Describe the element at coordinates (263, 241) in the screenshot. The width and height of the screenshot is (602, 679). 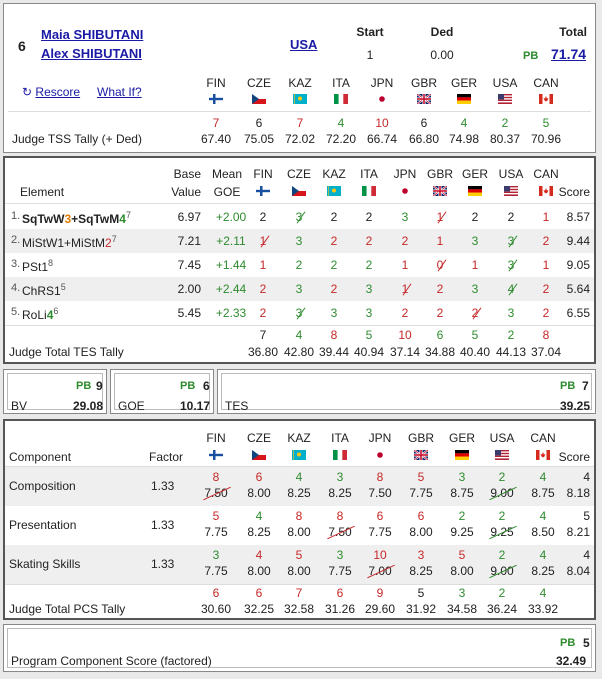
I see `judge-goe-mark: 1` at that location.